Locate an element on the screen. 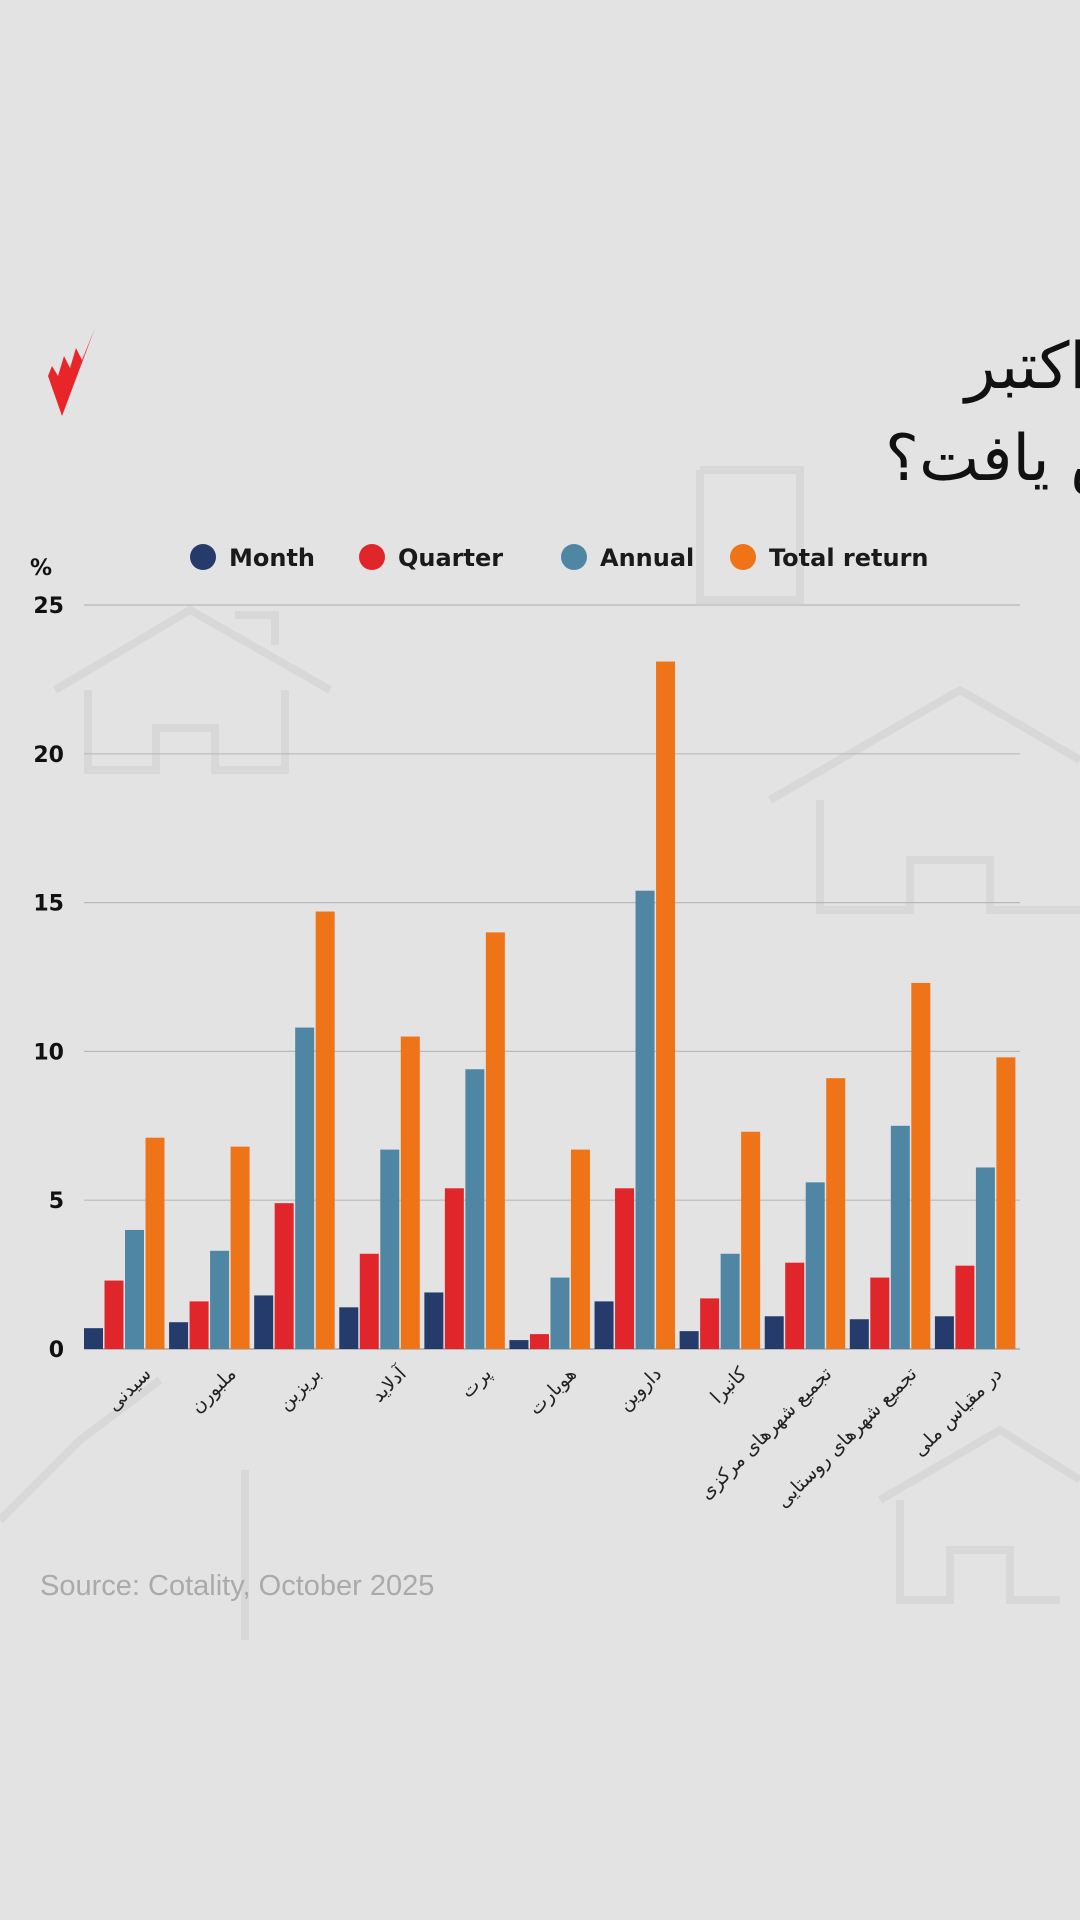  category-label: داروین is located at coordinates (640, 1389).